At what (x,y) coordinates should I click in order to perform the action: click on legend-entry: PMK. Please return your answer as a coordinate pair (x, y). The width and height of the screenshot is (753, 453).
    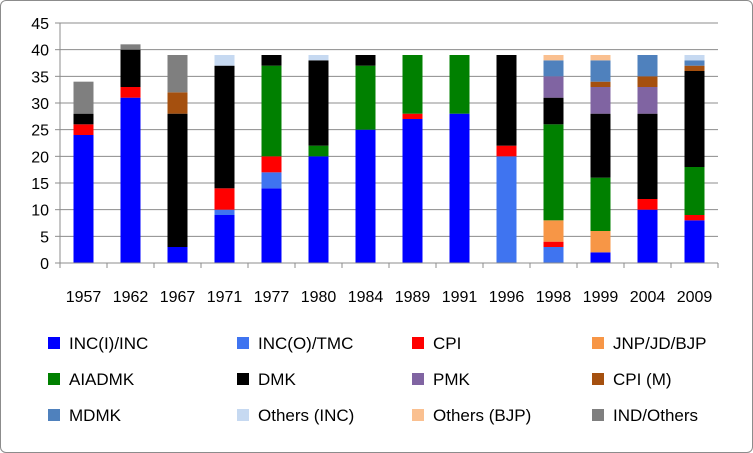
    Looking at the image, I should click on (441, 379).